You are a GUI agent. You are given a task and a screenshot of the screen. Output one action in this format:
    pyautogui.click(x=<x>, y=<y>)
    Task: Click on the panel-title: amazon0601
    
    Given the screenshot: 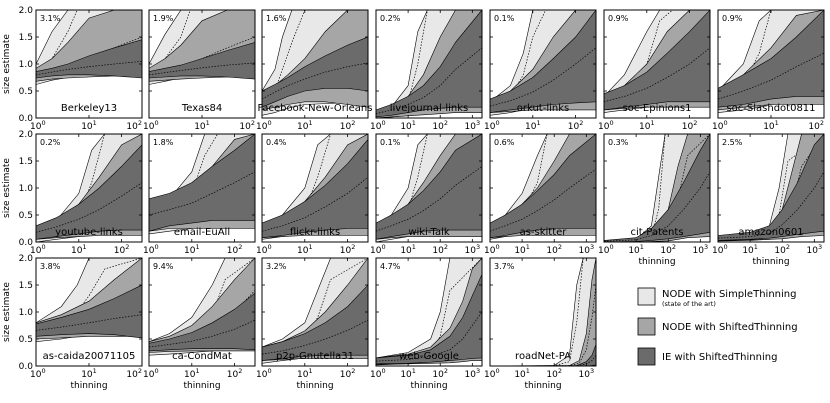 What is the action you would take?
    pyautogui.click(x=770, y=232)
    